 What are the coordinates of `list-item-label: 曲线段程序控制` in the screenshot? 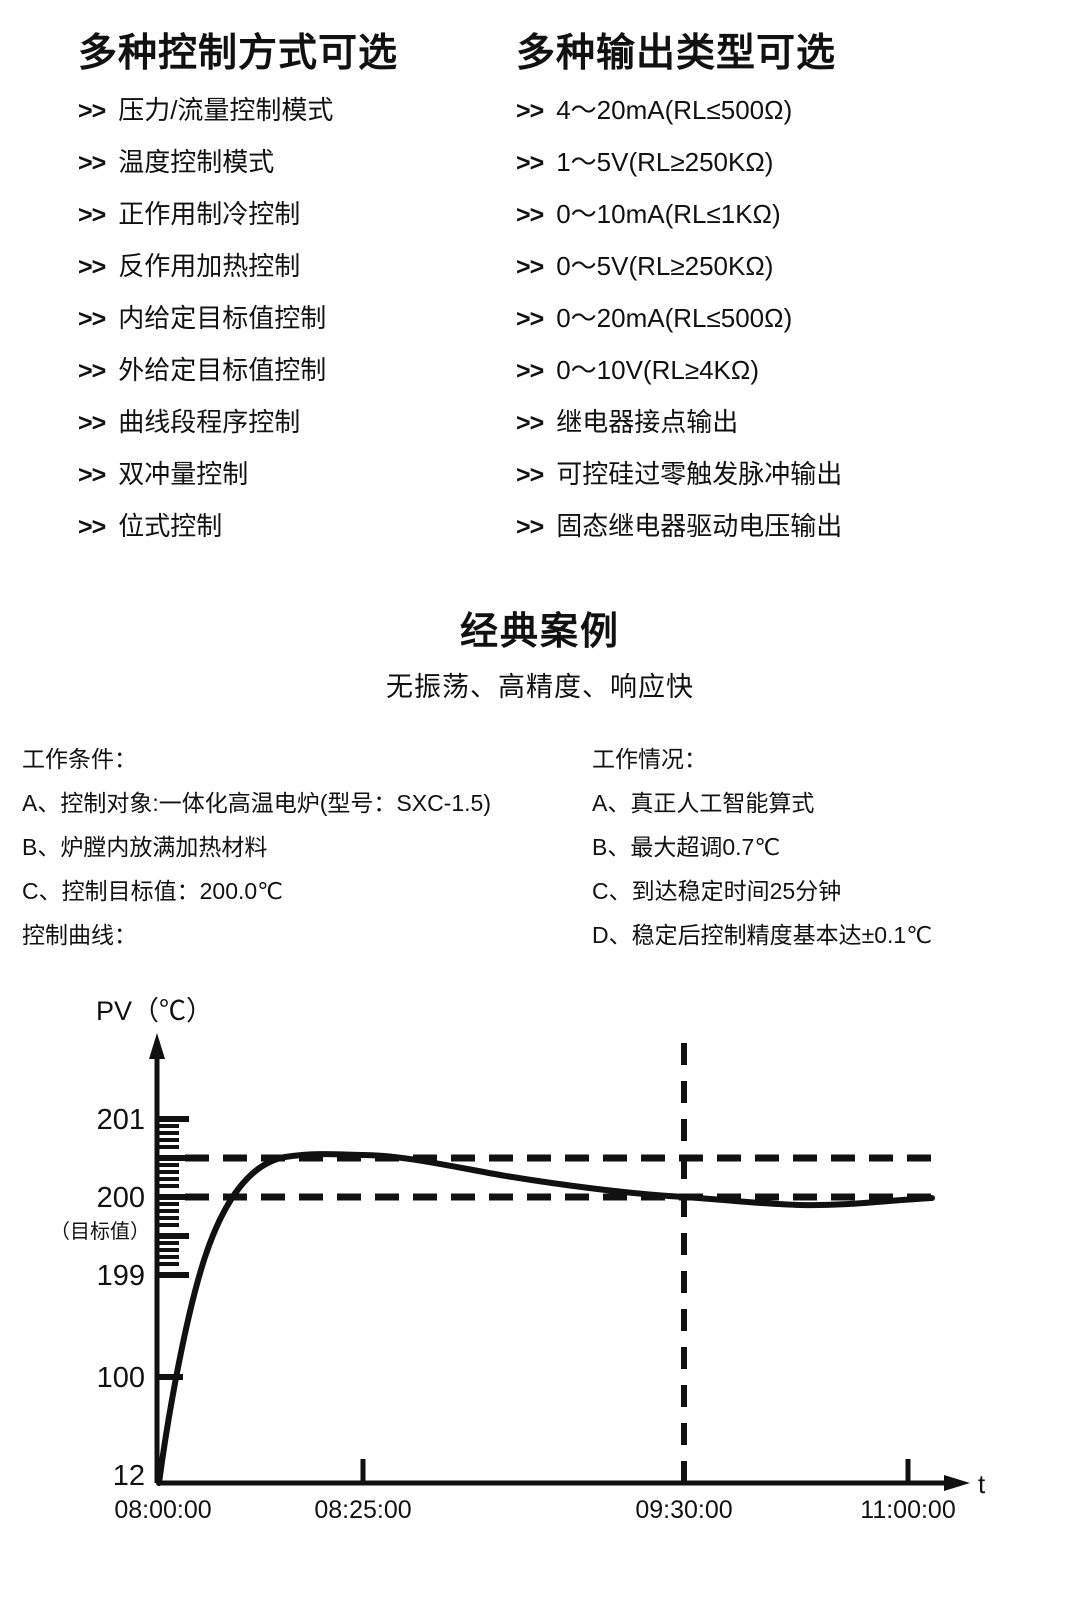 It's located at (209, 421).